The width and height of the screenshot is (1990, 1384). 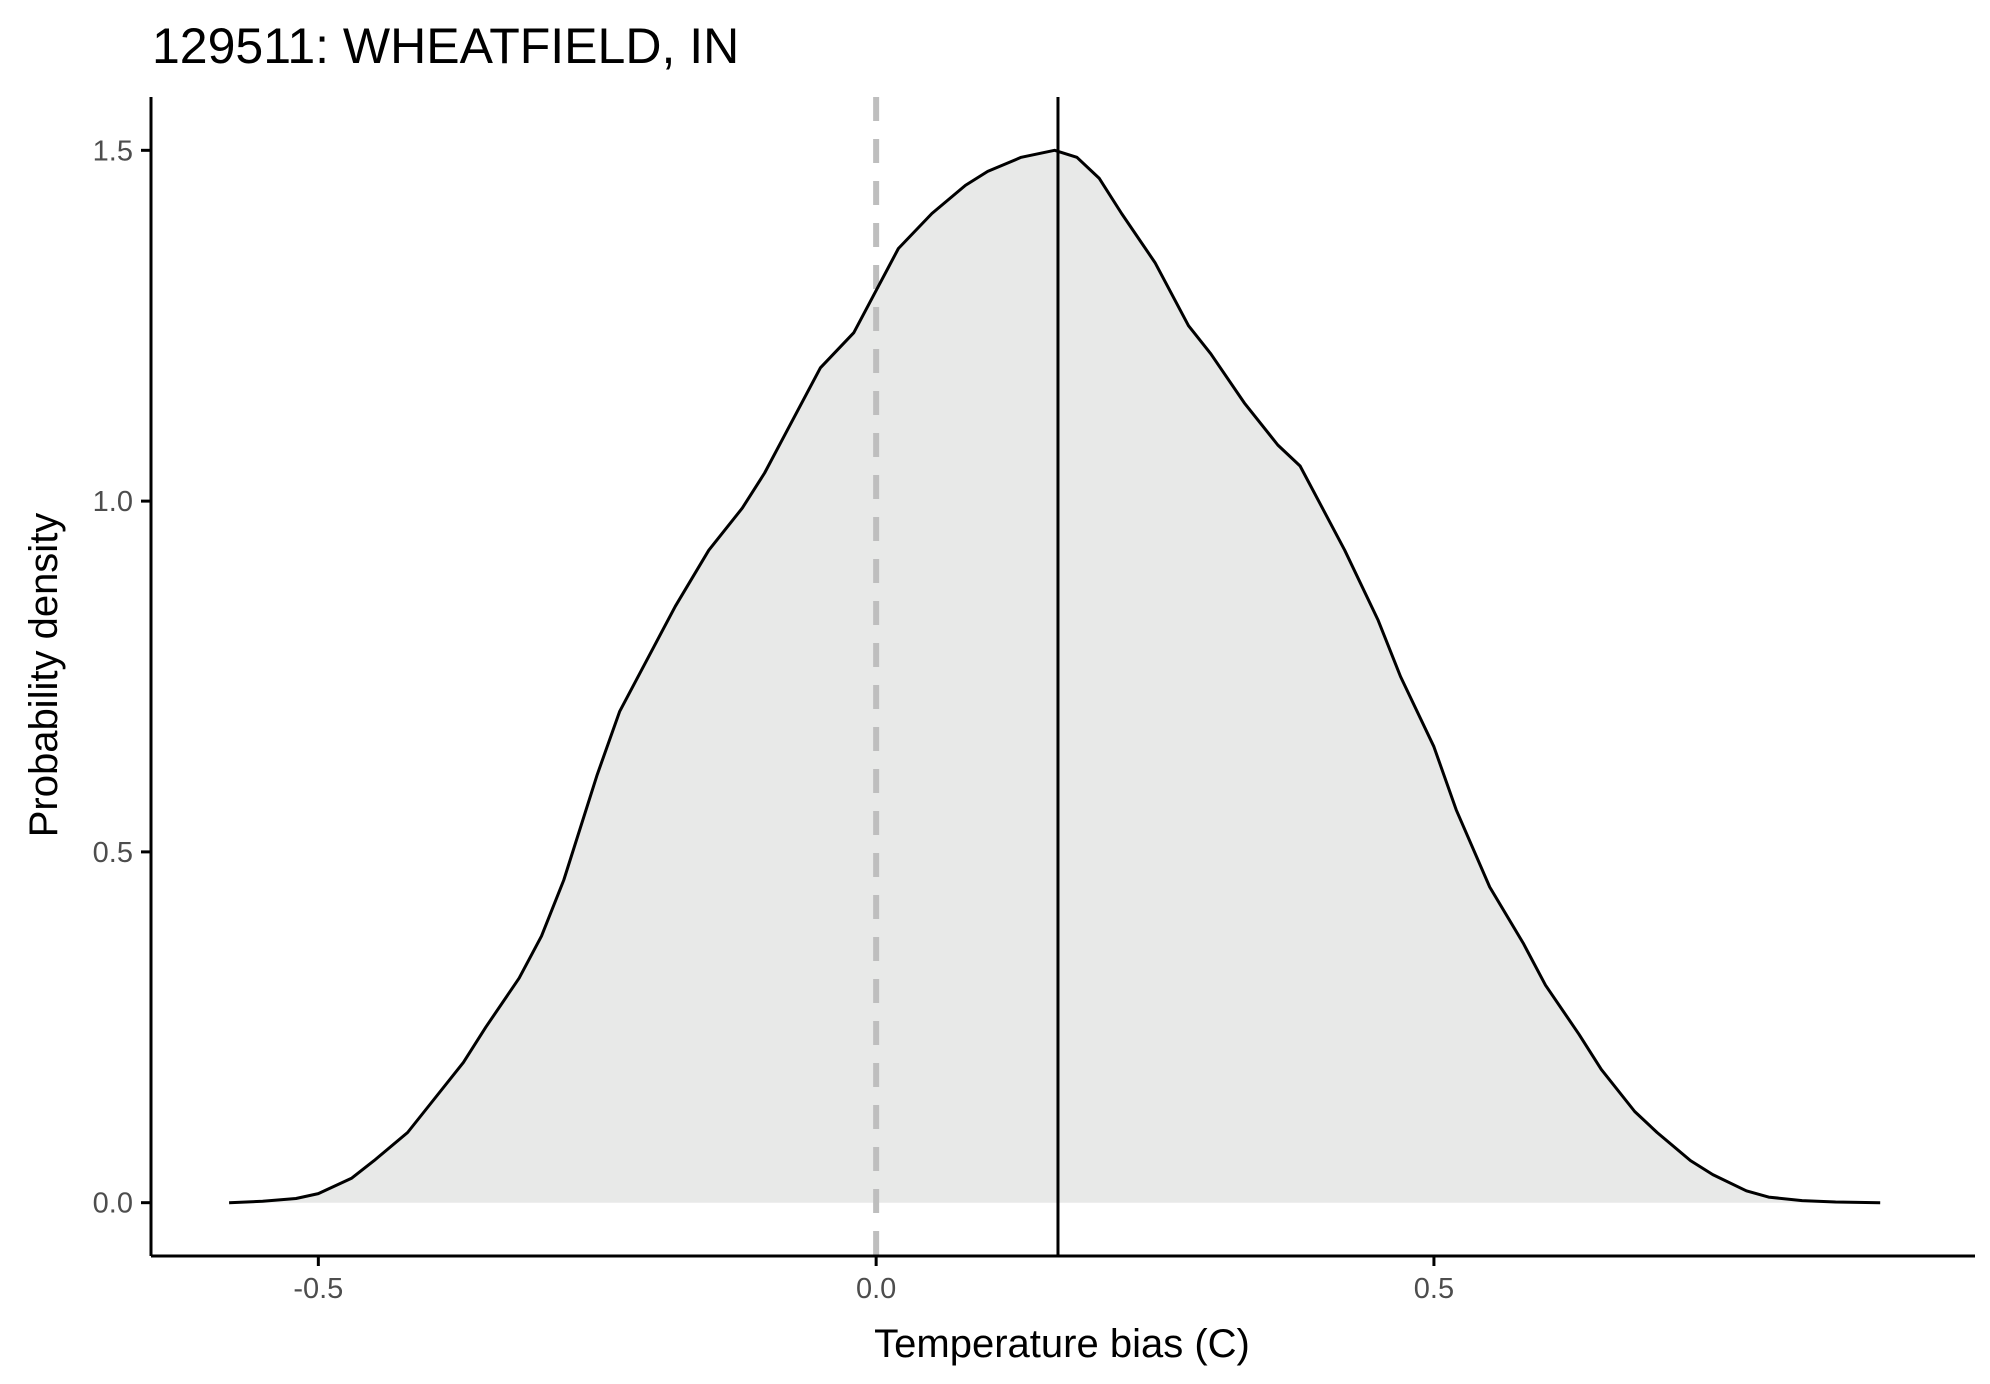 What do you see at coordinates (1434, 1289) in the screenshot?
I see `x-tick-label: 0.5` at bounding box center [1434, 1289].